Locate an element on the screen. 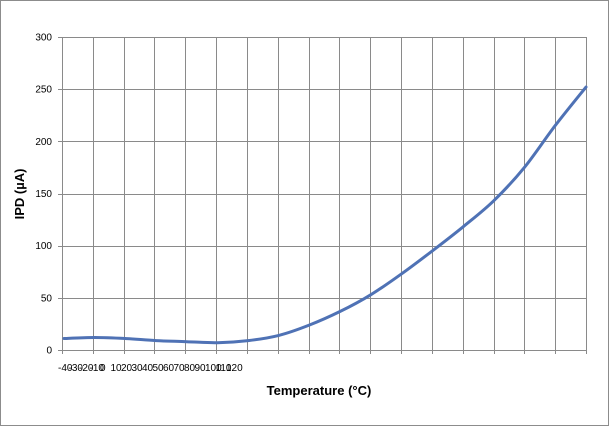 This screenshot has height=427, width=609. x-tick-label: 120 is located at coordinates (234, 368).